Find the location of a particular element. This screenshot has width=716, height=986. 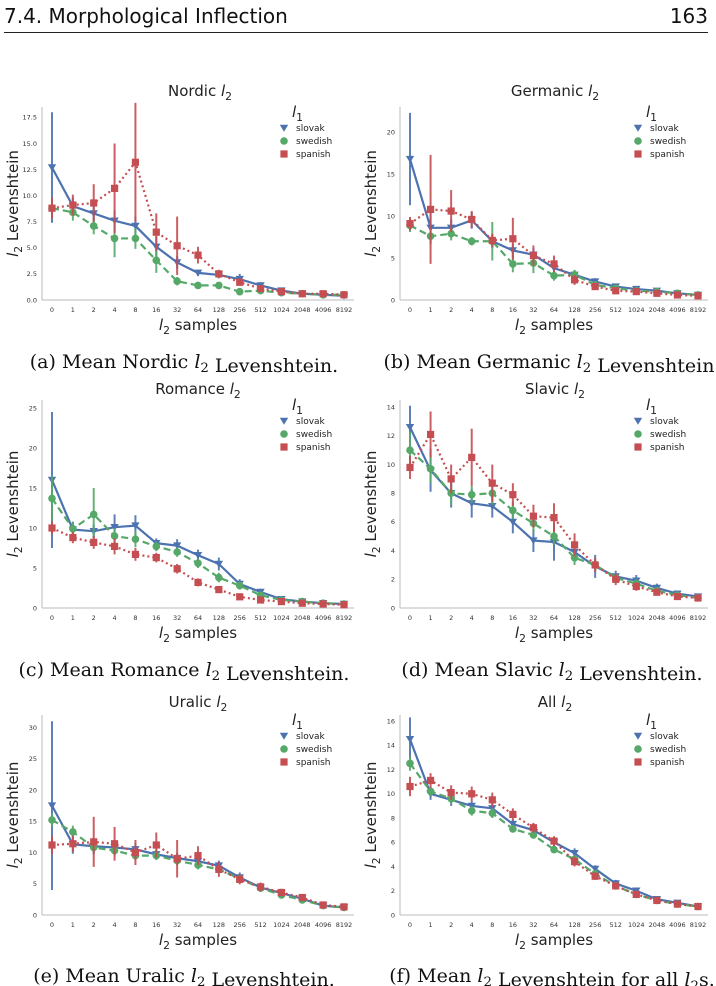

x-tick-label: 2048 is located at coordinates (302, 925).